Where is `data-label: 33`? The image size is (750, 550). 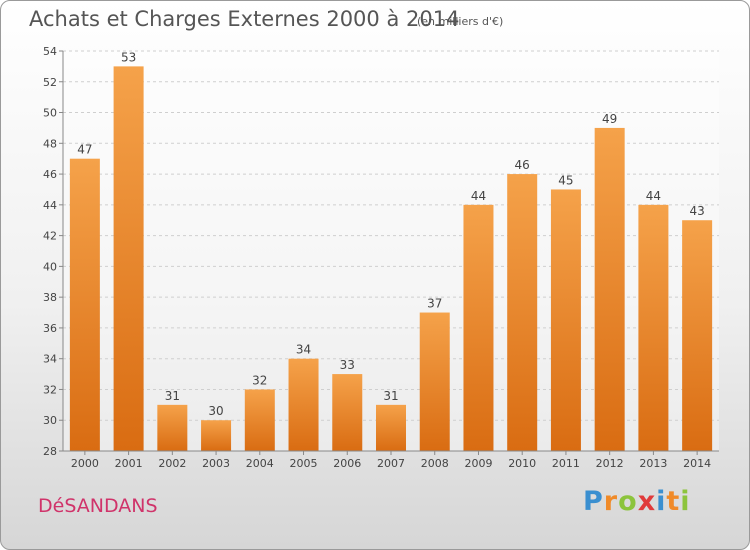 data-label: 33 is located at coordinates (347, 365).